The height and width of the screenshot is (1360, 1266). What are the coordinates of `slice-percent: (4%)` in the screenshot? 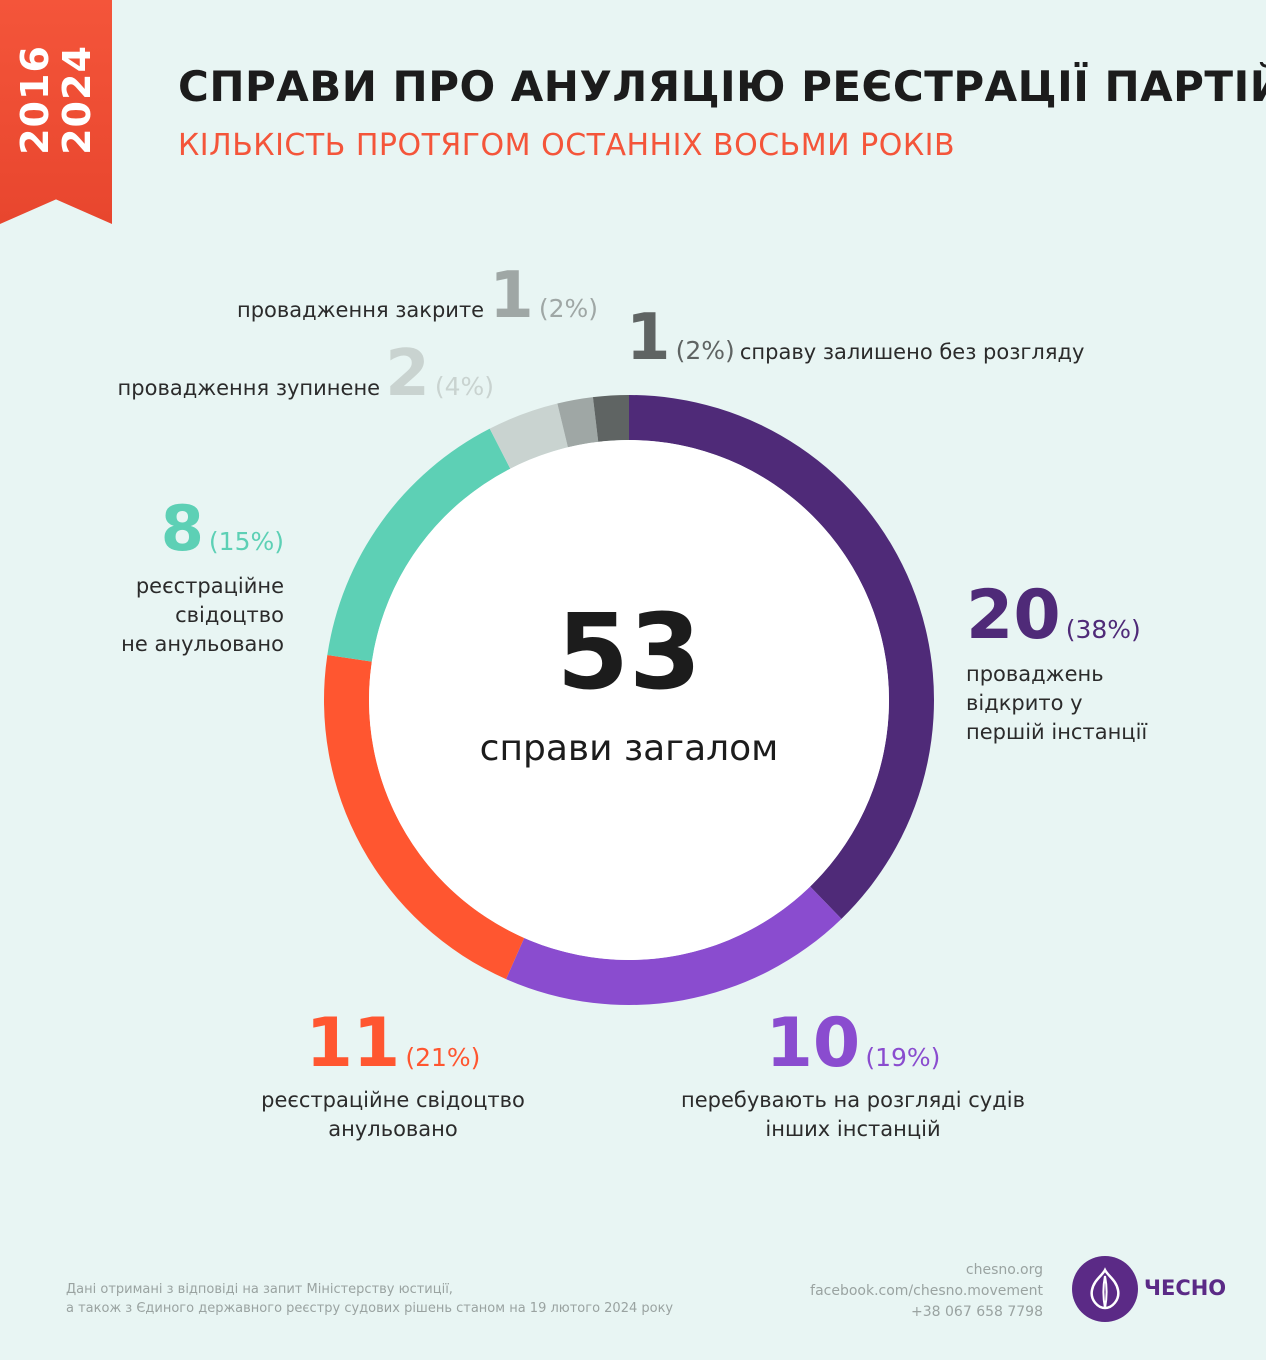 It's located at (464, 386).